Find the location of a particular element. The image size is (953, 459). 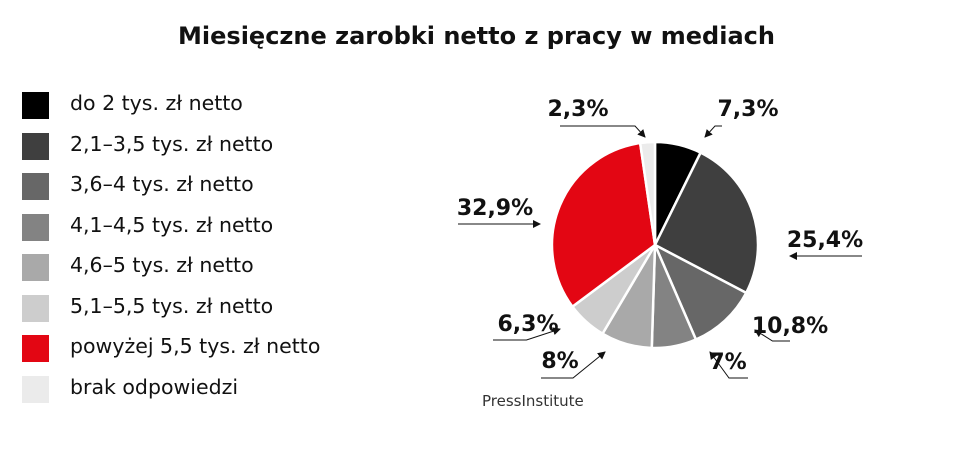

slice-value-label: 32,9% is located at coordinates (495, 208).